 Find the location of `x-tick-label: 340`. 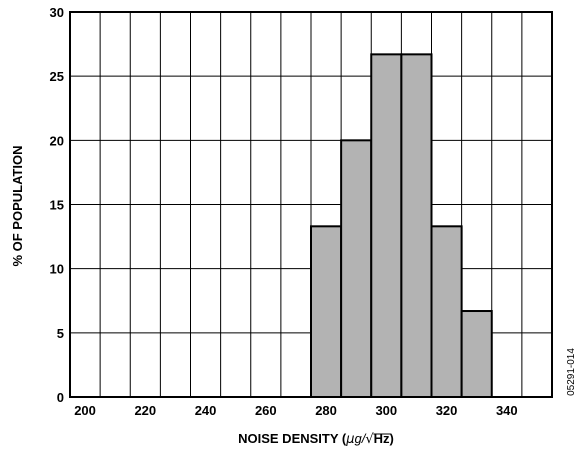

x-tick-label: 340 is located at coordinates (507, 410).